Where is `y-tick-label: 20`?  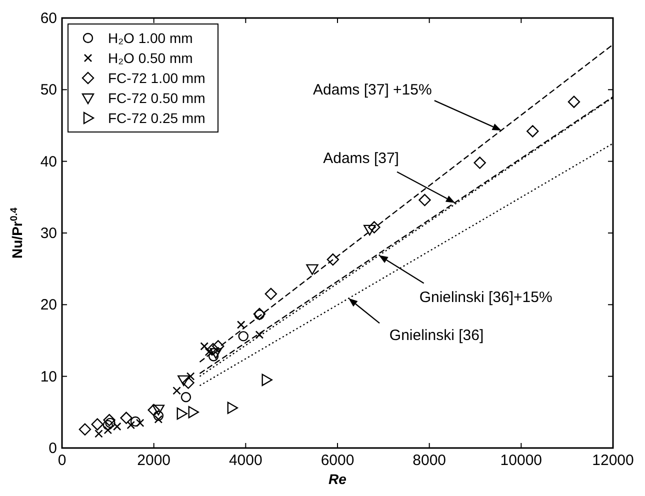
y-tick-label: 20 is located at coordinates (48, 305).